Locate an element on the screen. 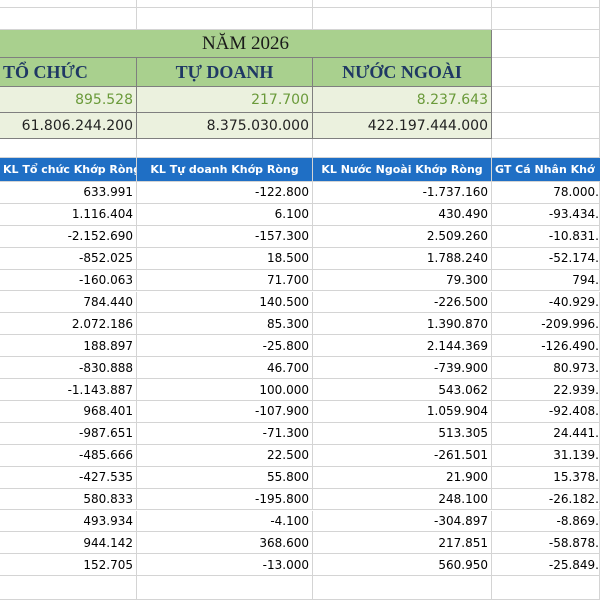 The height and width of the screenshot is (600, 600). data-cell: -195.800 is located at coordinates (225, 499).